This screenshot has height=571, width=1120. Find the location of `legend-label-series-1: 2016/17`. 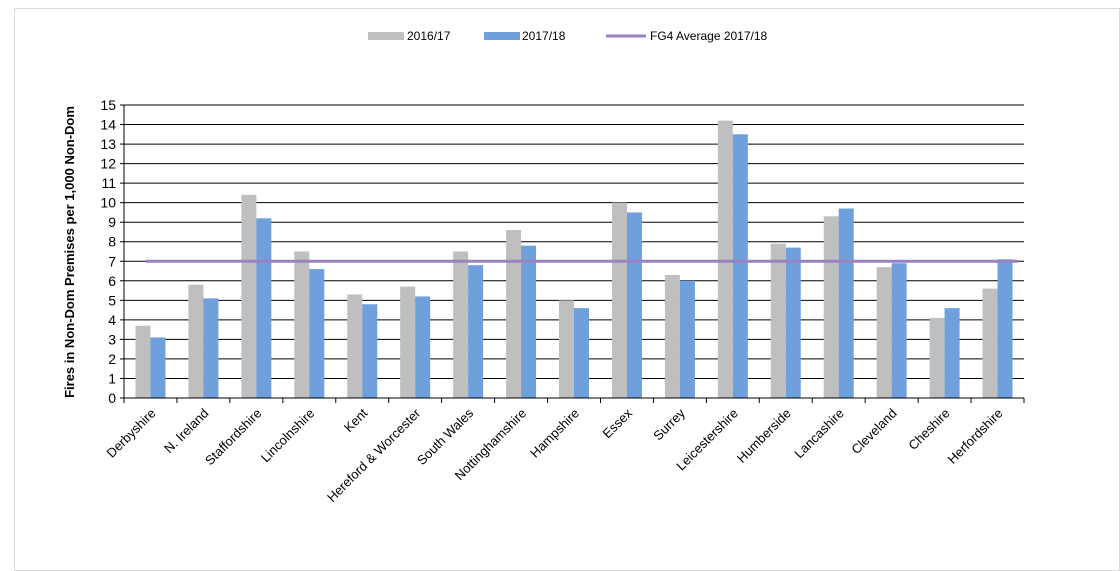

legend-label-series-1: 2016/17 is located at coordinates (429, 36).